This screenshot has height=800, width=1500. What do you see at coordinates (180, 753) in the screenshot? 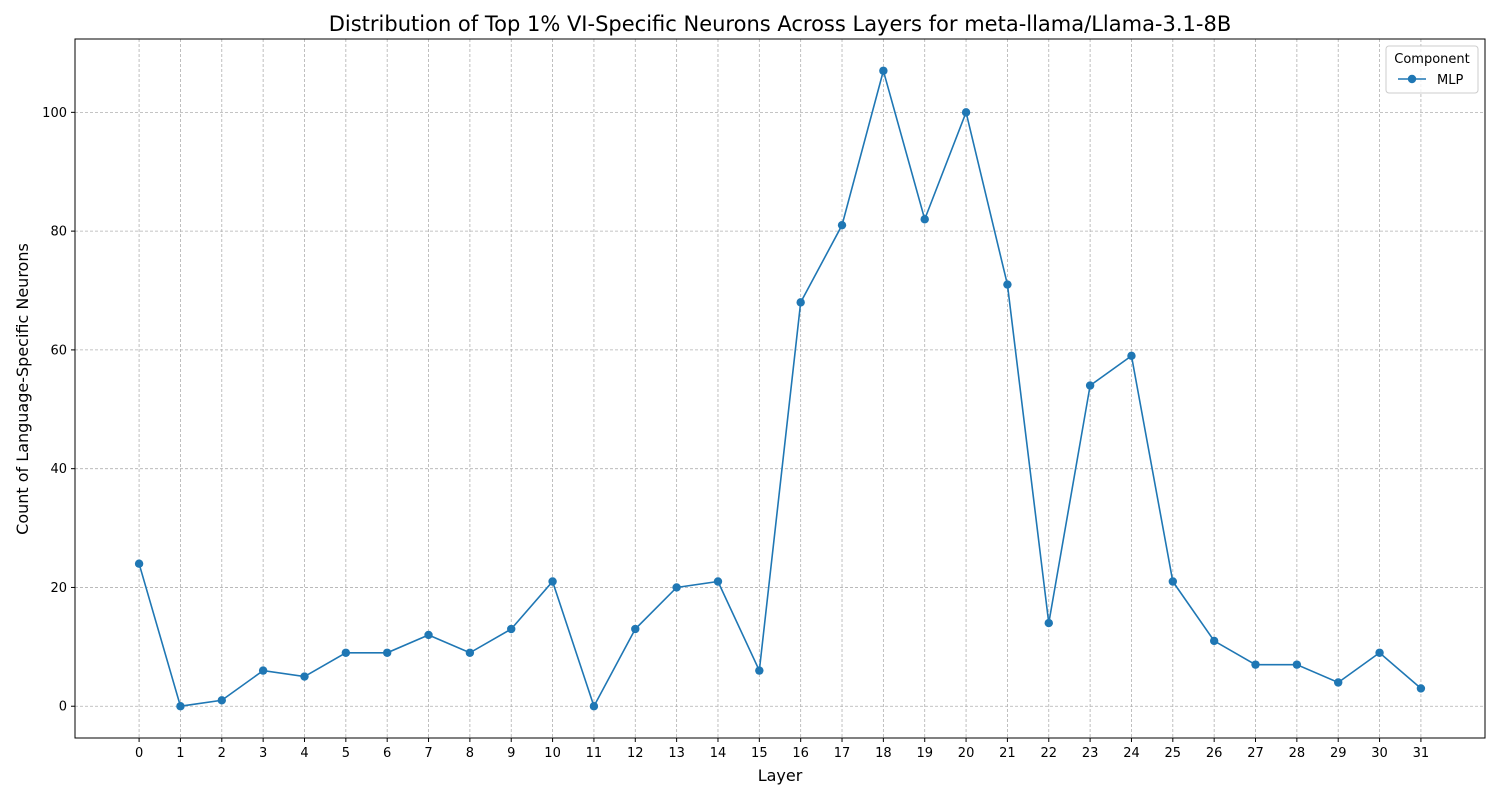
I see `x-tick-label: 1` at bounding box center [180, 753].